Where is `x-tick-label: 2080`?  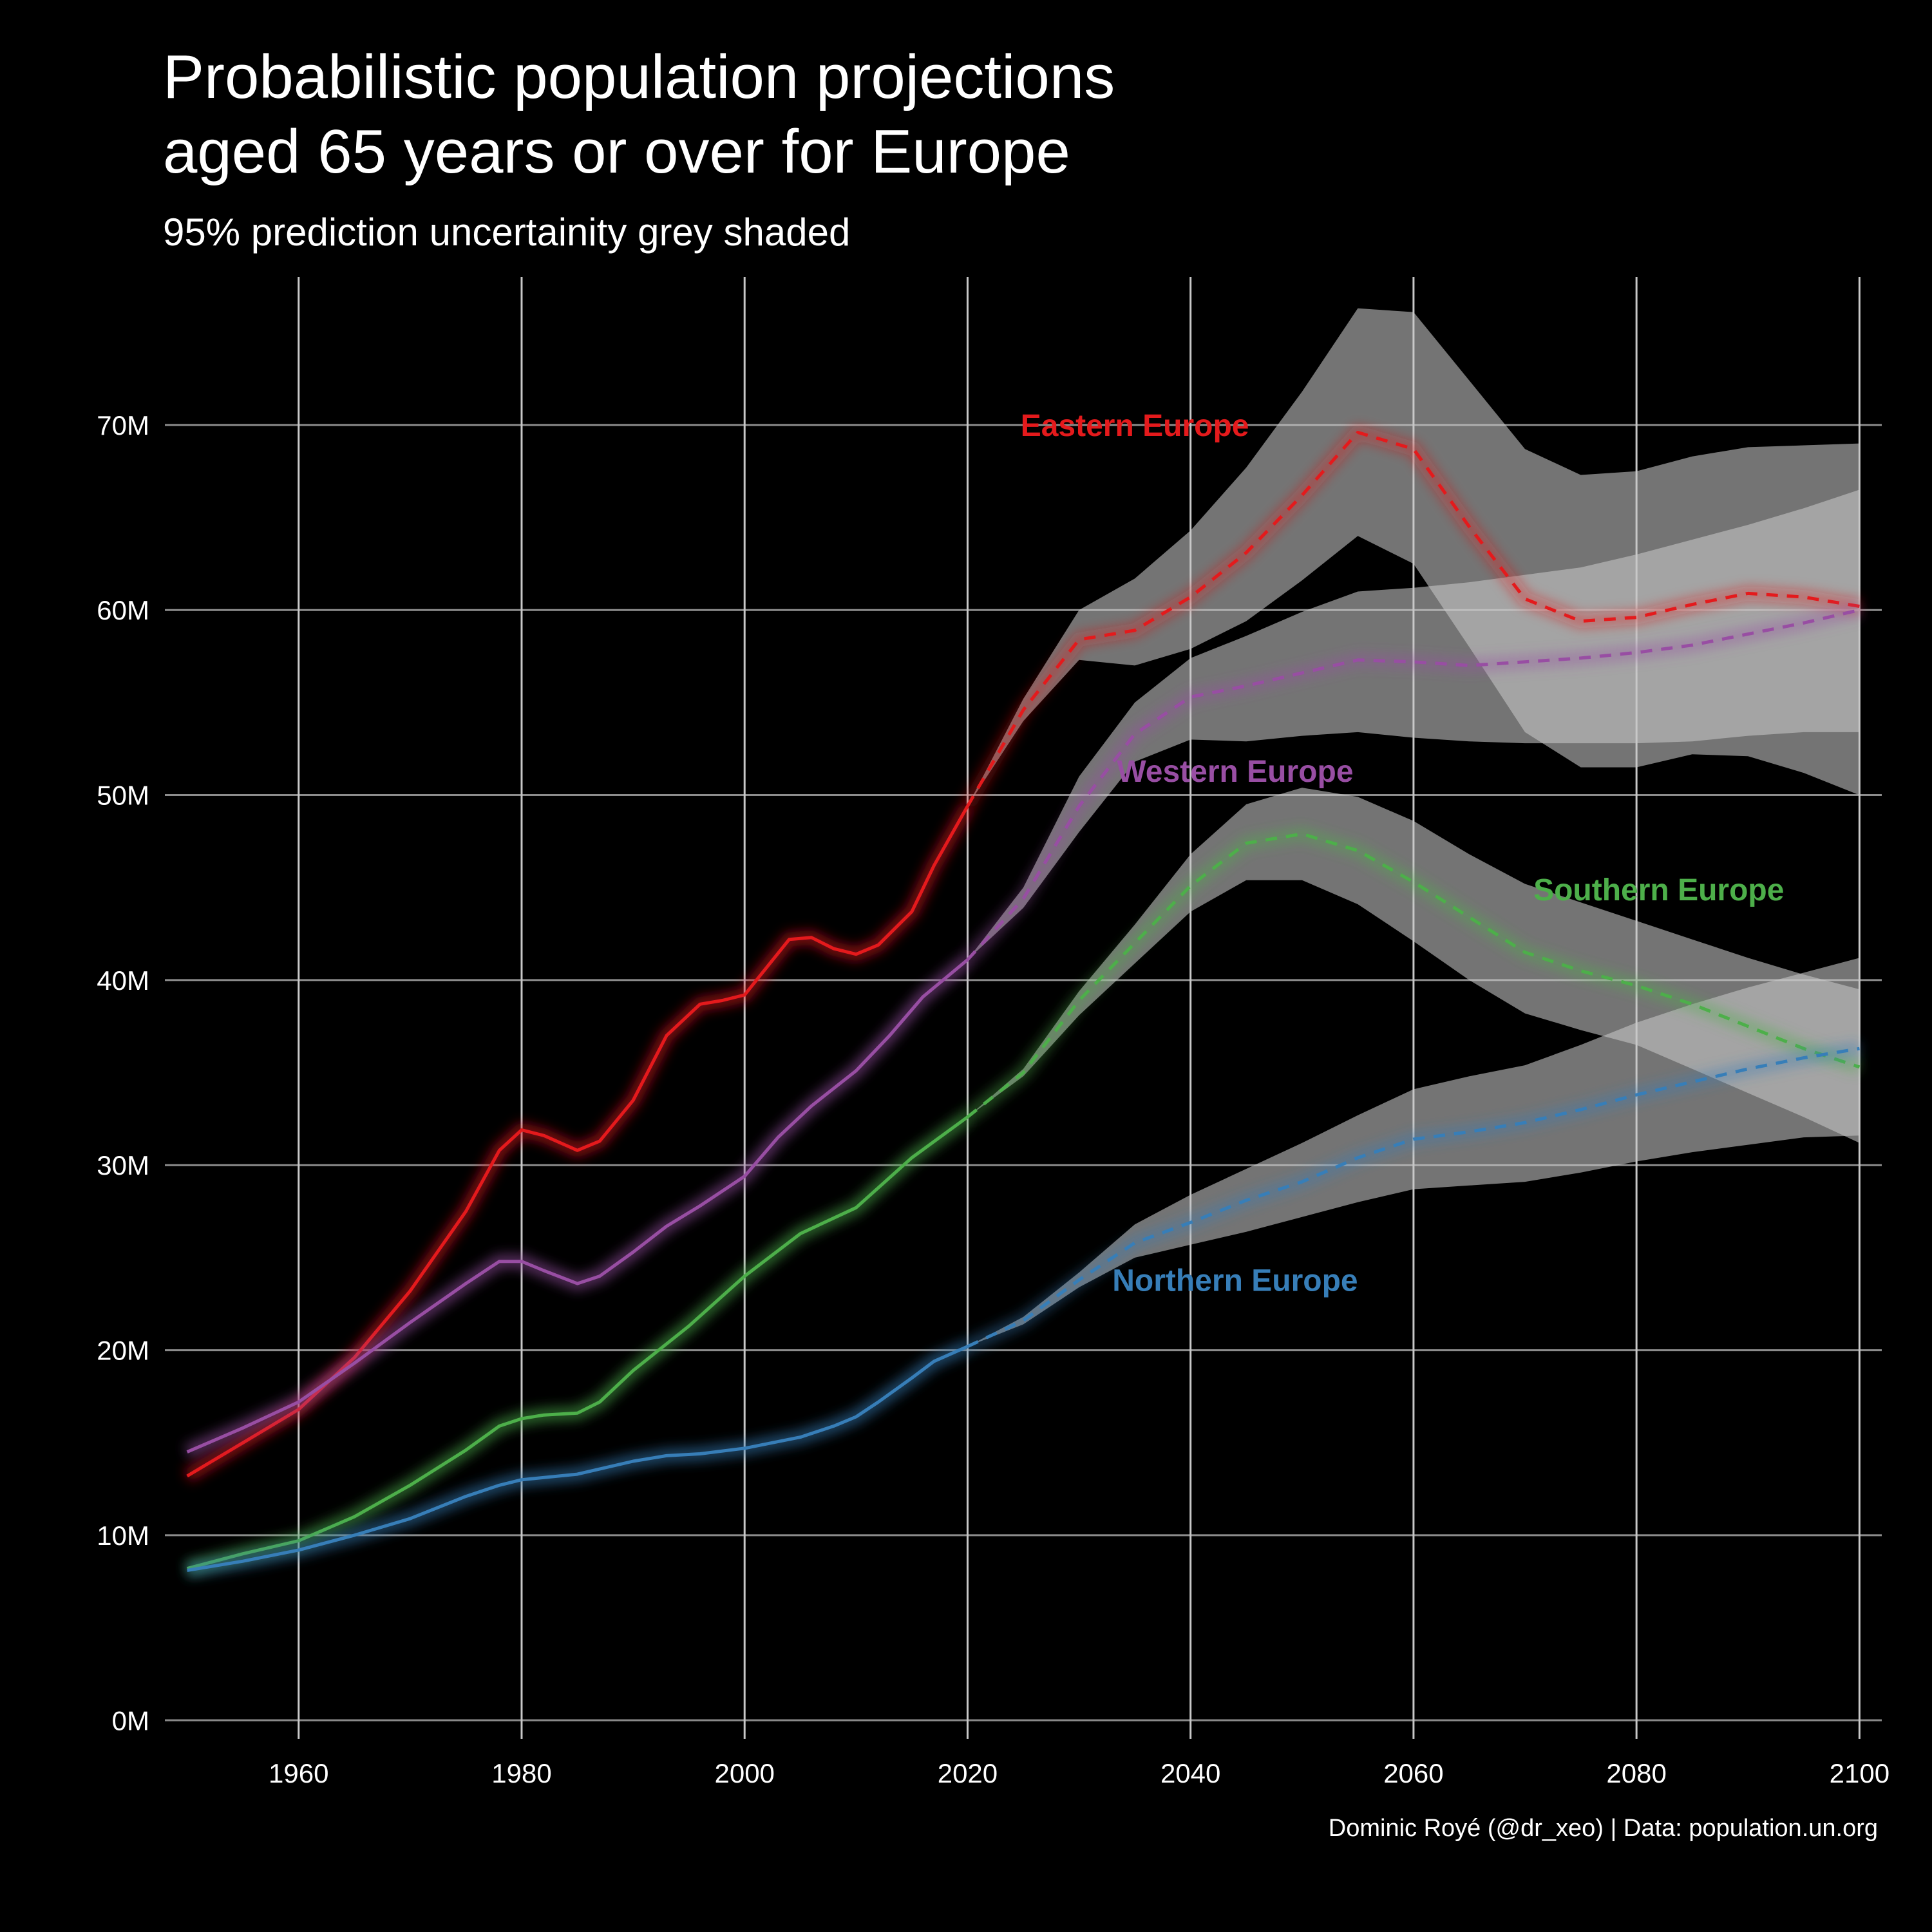 x-tick-label: 2080 is located at coordinates (1636, 1773).